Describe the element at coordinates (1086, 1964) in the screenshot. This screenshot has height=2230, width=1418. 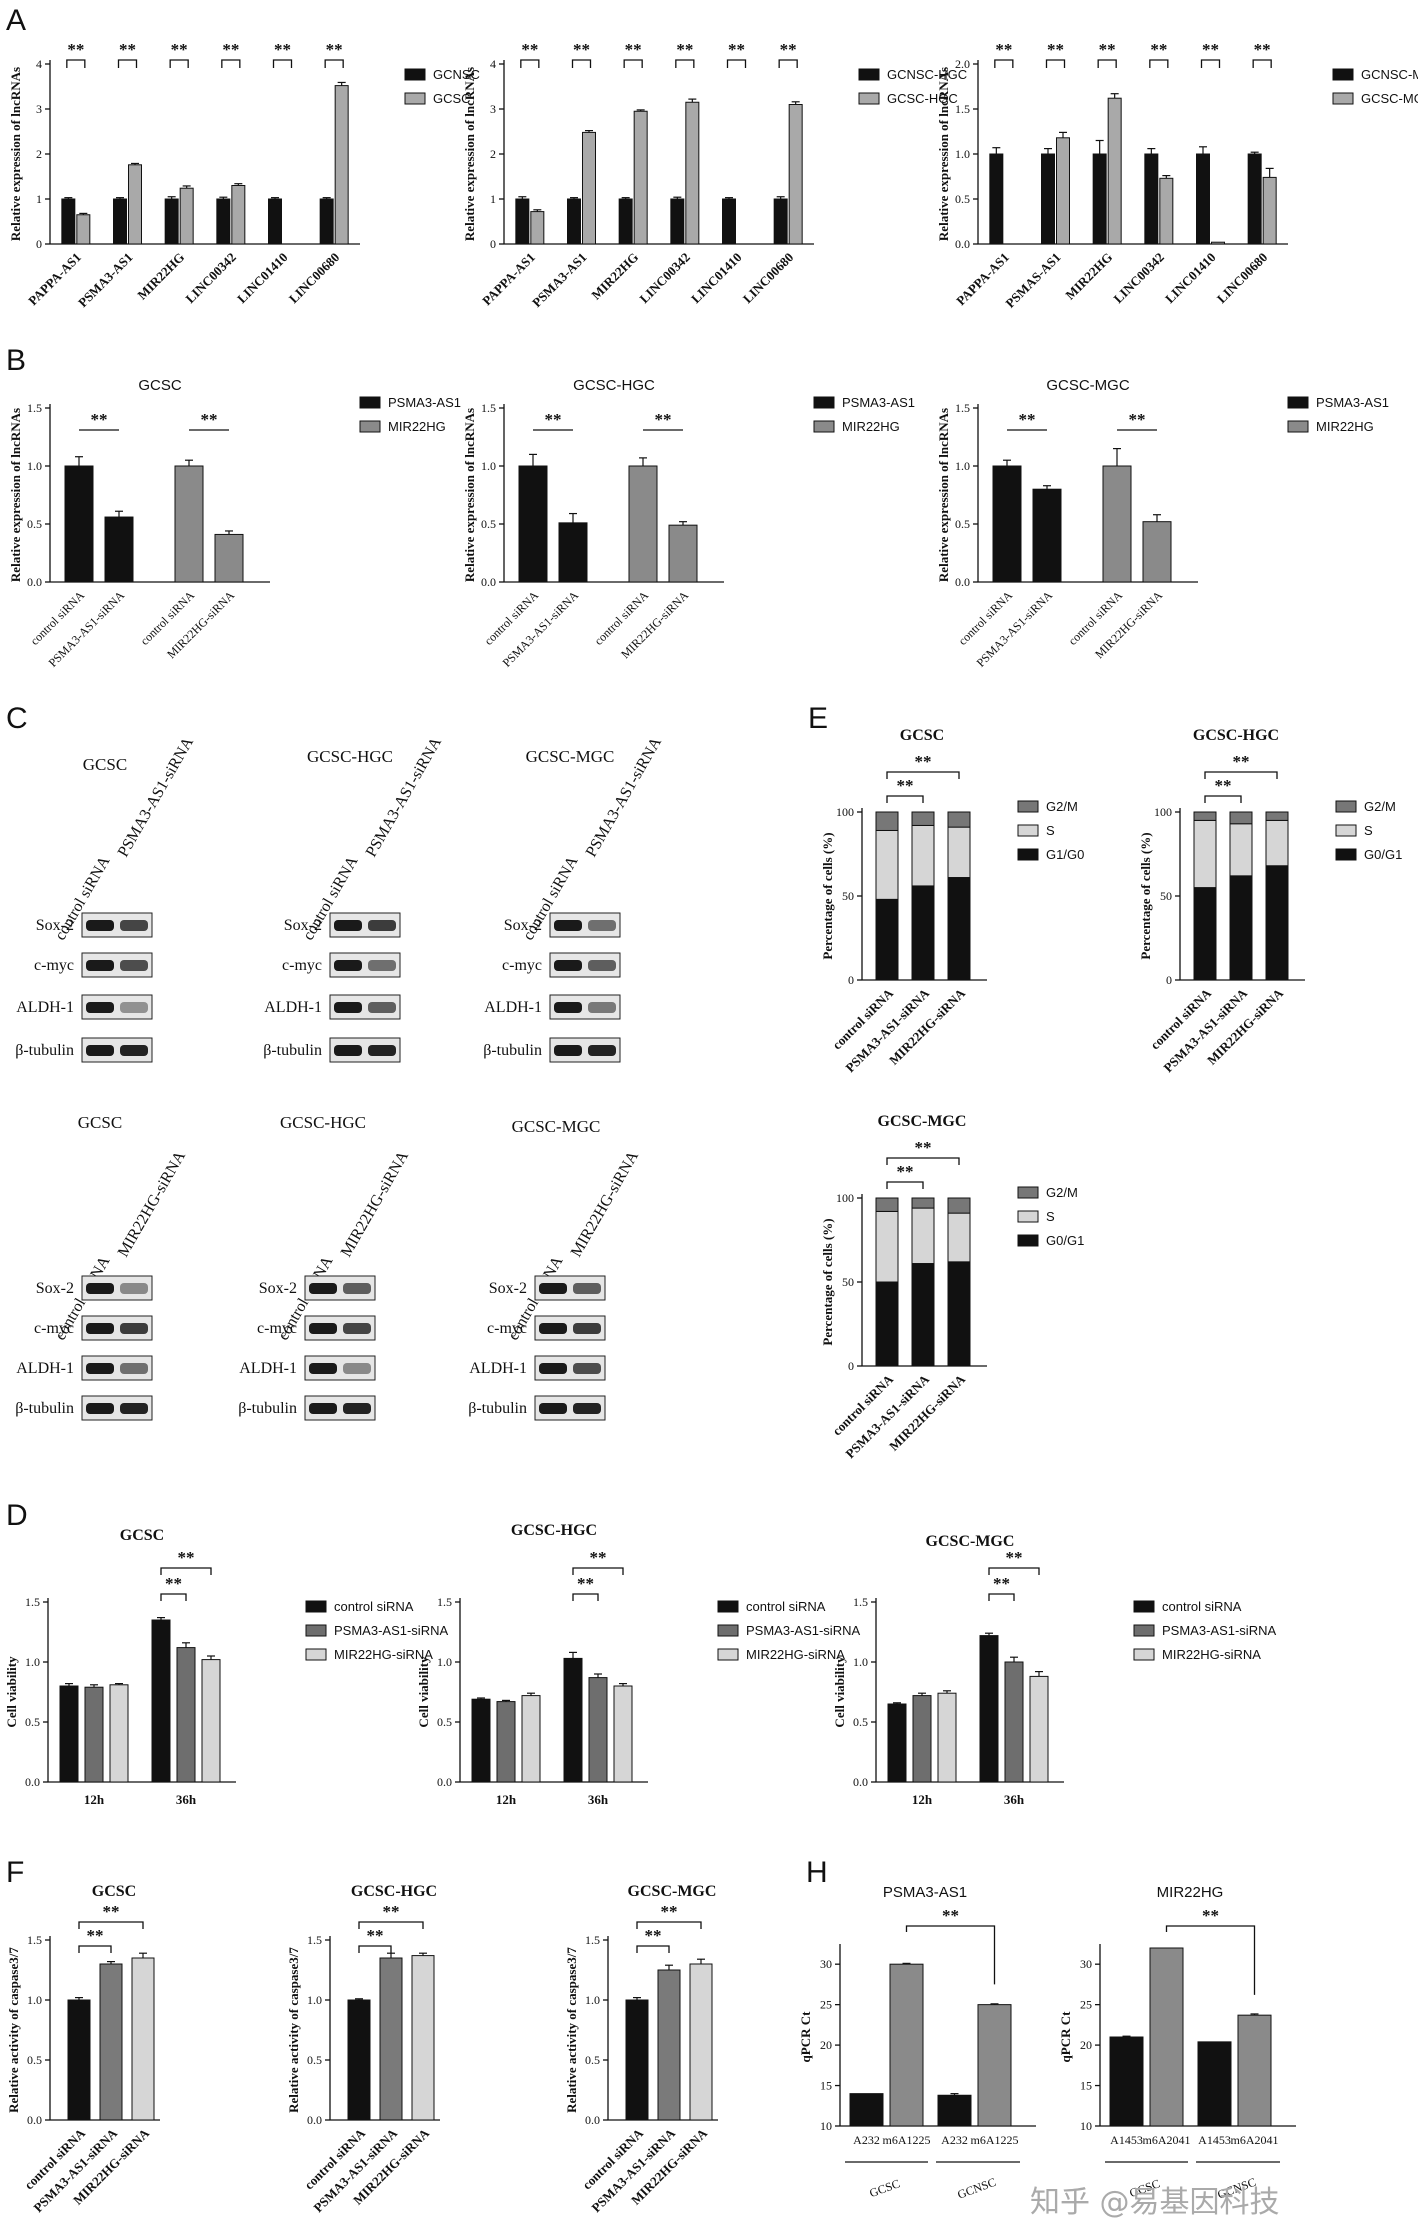
I see `y-tick-label: 30` at that location.